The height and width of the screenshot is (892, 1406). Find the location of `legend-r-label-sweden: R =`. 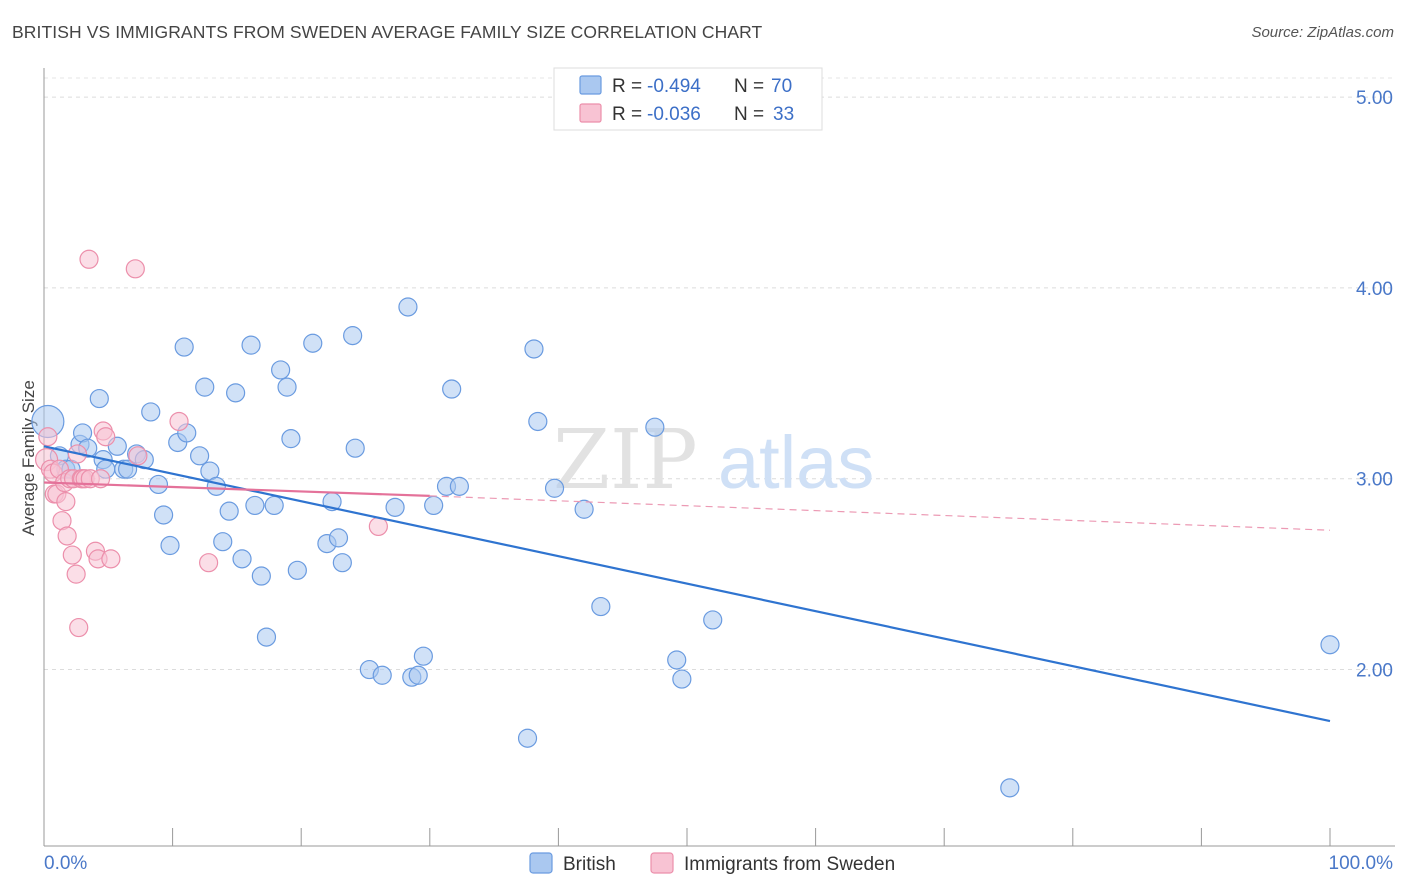

legend-r-label-sweden: R = is located at coordinates (627, 114).